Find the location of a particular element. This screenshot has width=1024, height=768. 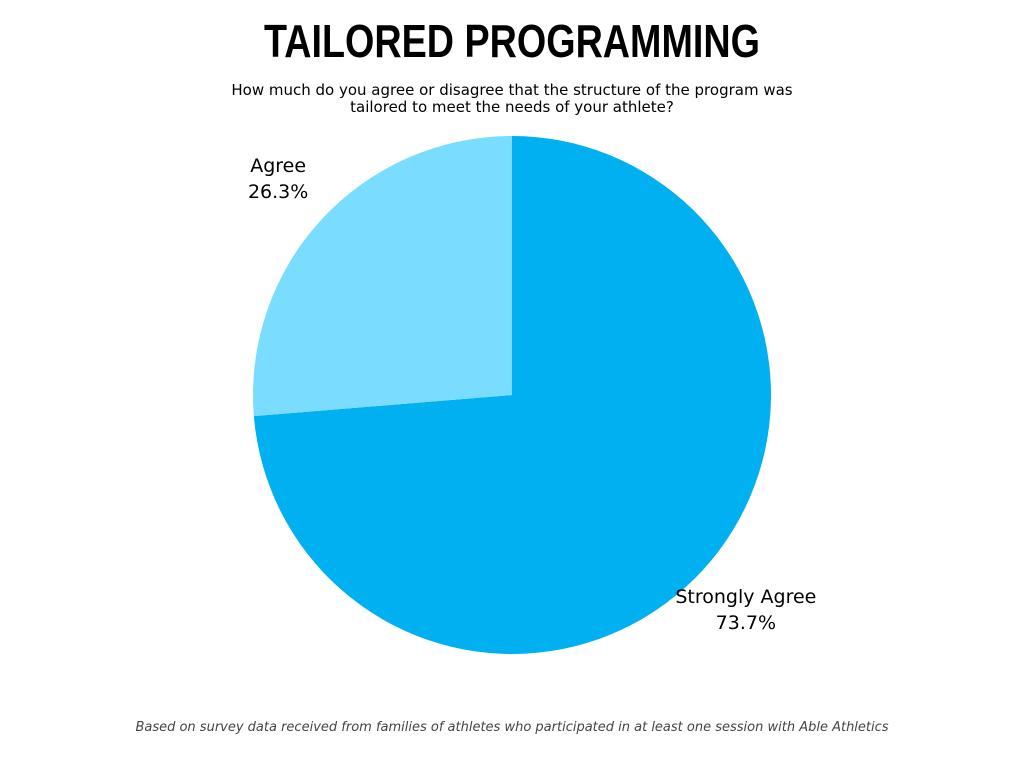

pie-slice is located at coordinates (382, 276).